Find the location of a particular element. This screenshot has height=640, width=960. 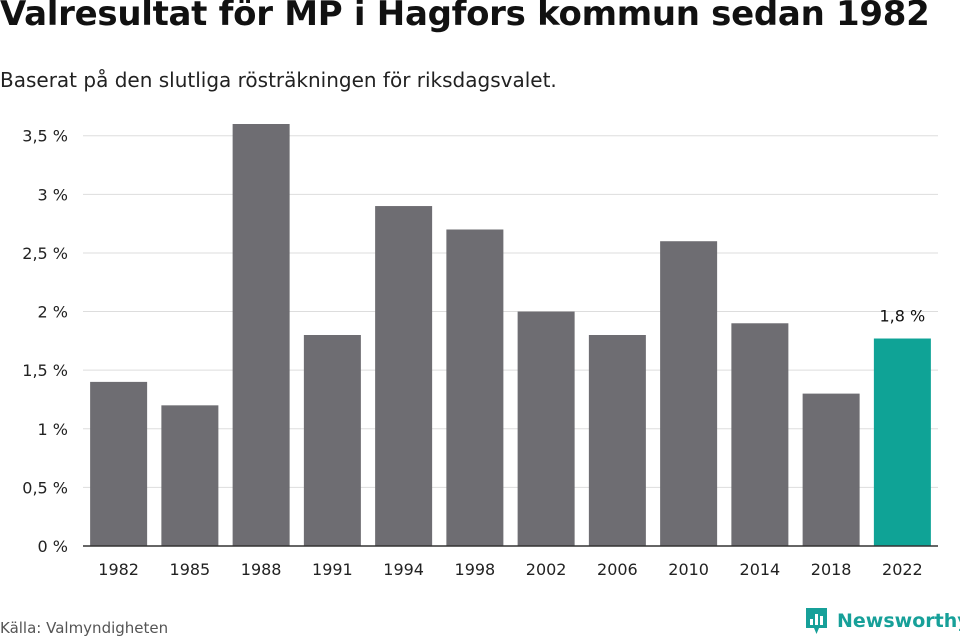

brand-logo: Newsworthy is located at coordinates (882, 621).